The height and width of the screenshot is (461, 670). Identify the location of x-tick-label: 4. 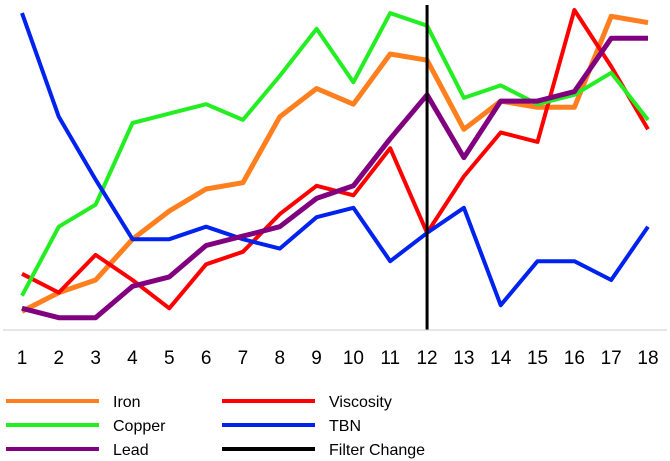
(132, 358).